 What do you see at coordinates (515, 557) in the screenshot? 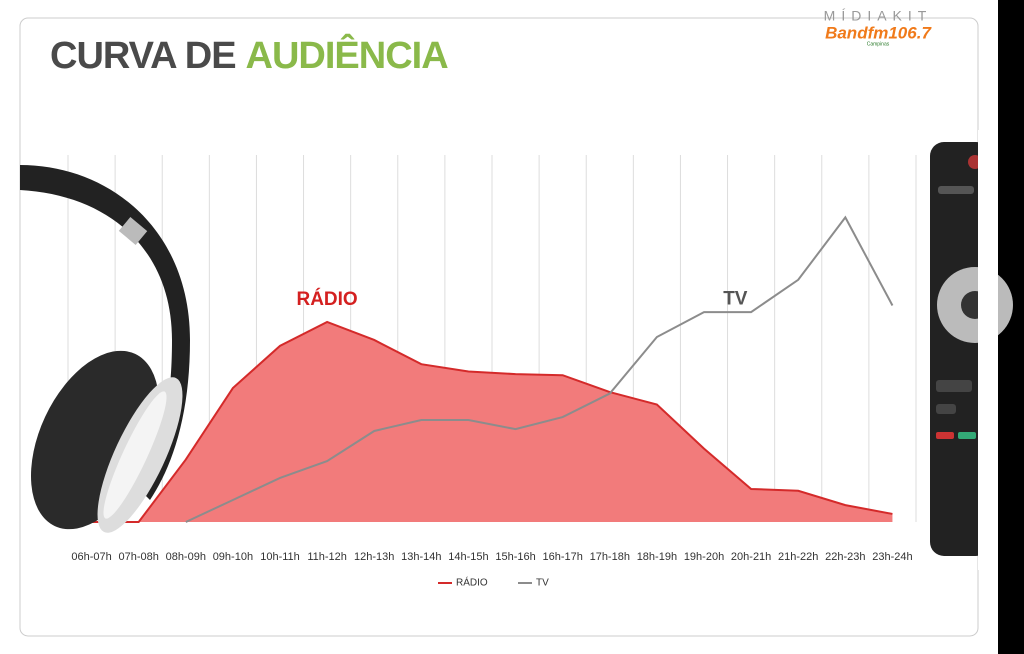
I see `x-tick-label: 15h-16h` at bounding box center [515, 557].